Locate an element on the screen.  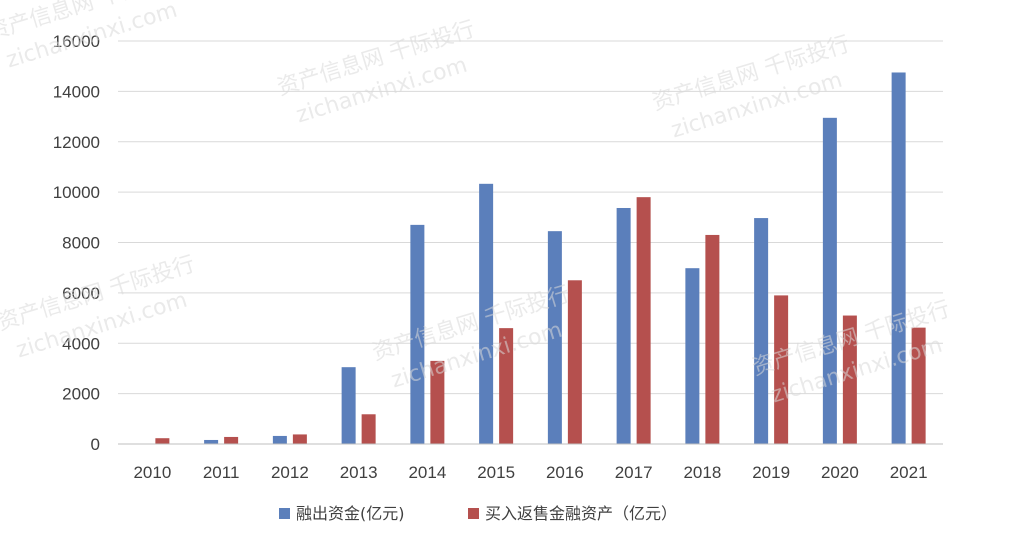
y-tick-label: 12000 is located at coordinates (76, 142).